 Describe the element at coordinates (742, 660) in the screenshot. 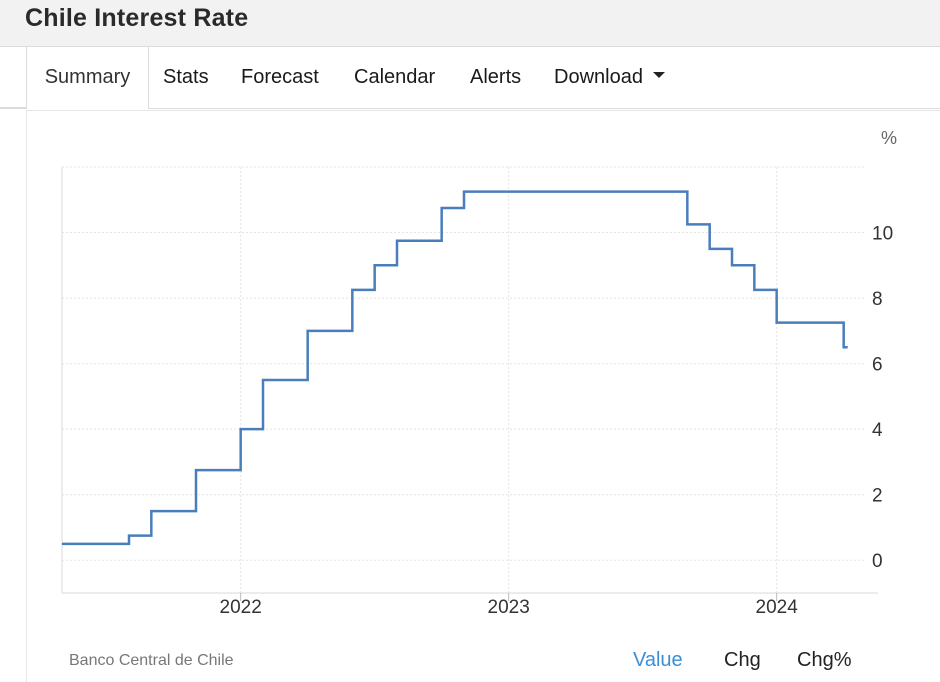

I see `chg-toggle: Chg` at that location.